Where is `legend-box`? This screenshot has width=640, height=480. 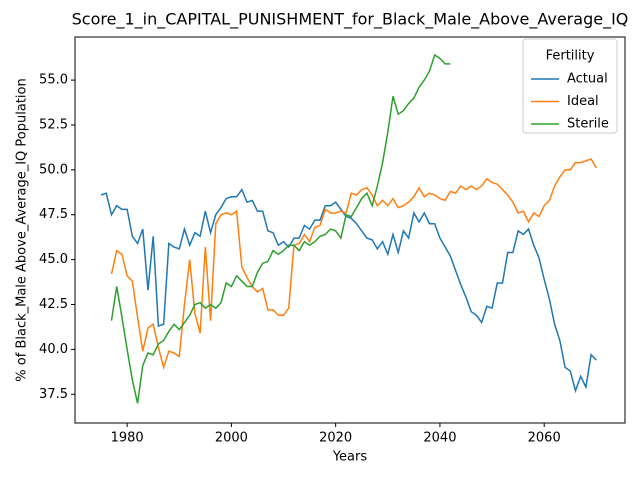 legend-box is located at coordinates (570, 86).